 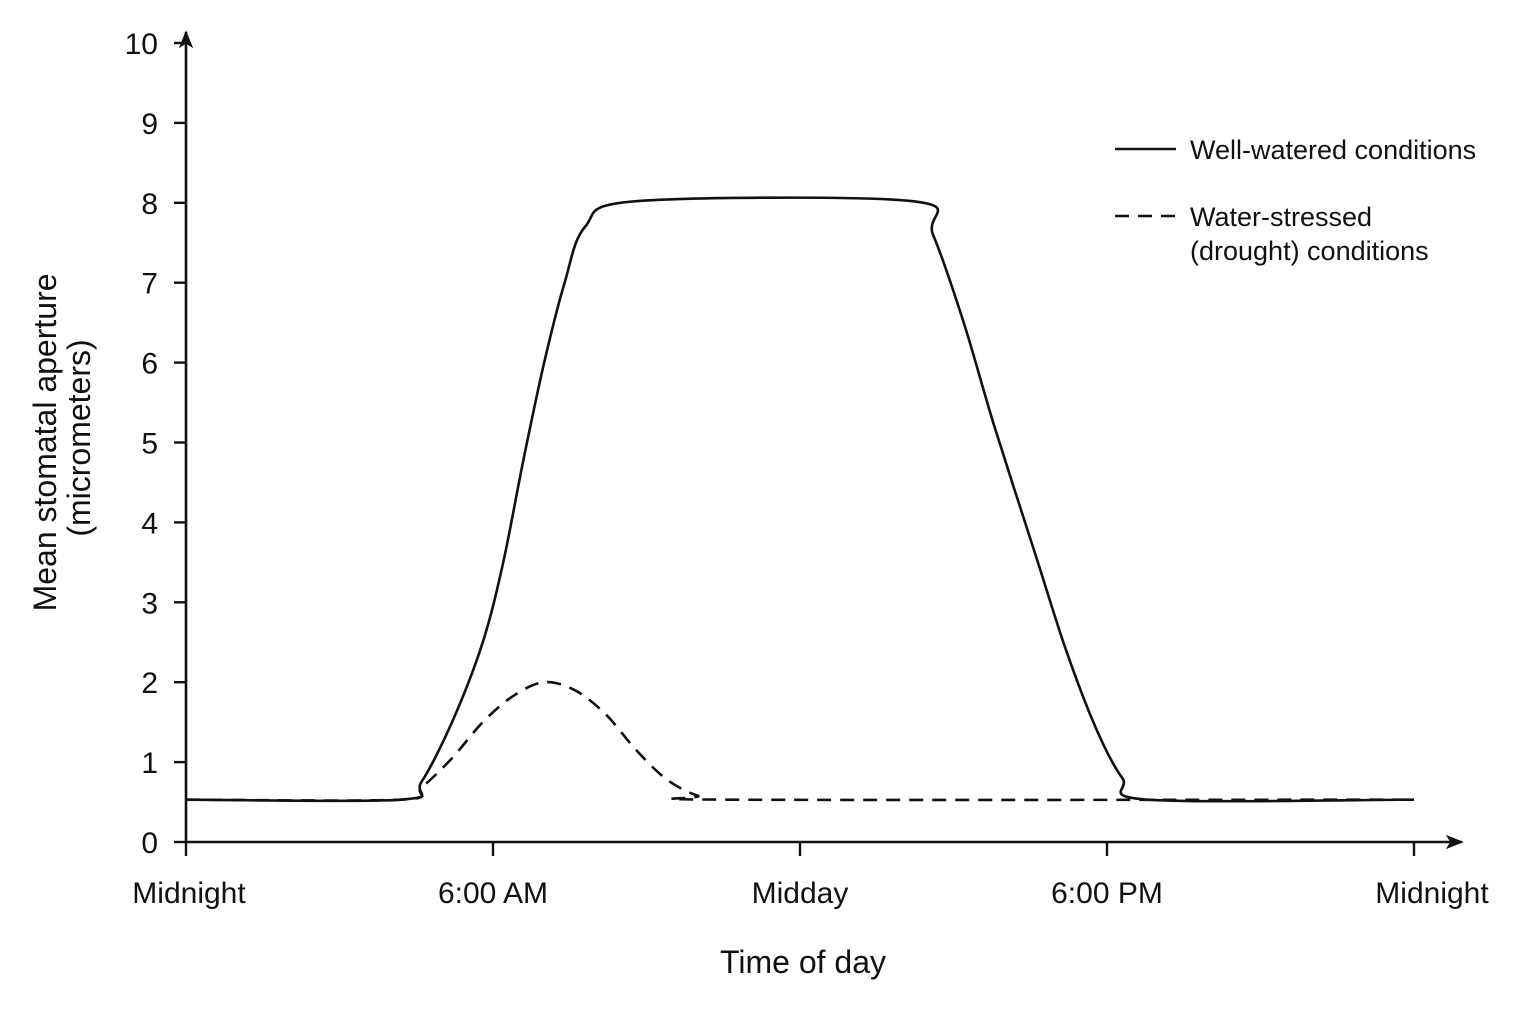 What do you see at coordinates (45, 442) in the screenshot?
I see `y-axis-title-line-1: Mean stomatal aperture` at bounding box center [45, 442].